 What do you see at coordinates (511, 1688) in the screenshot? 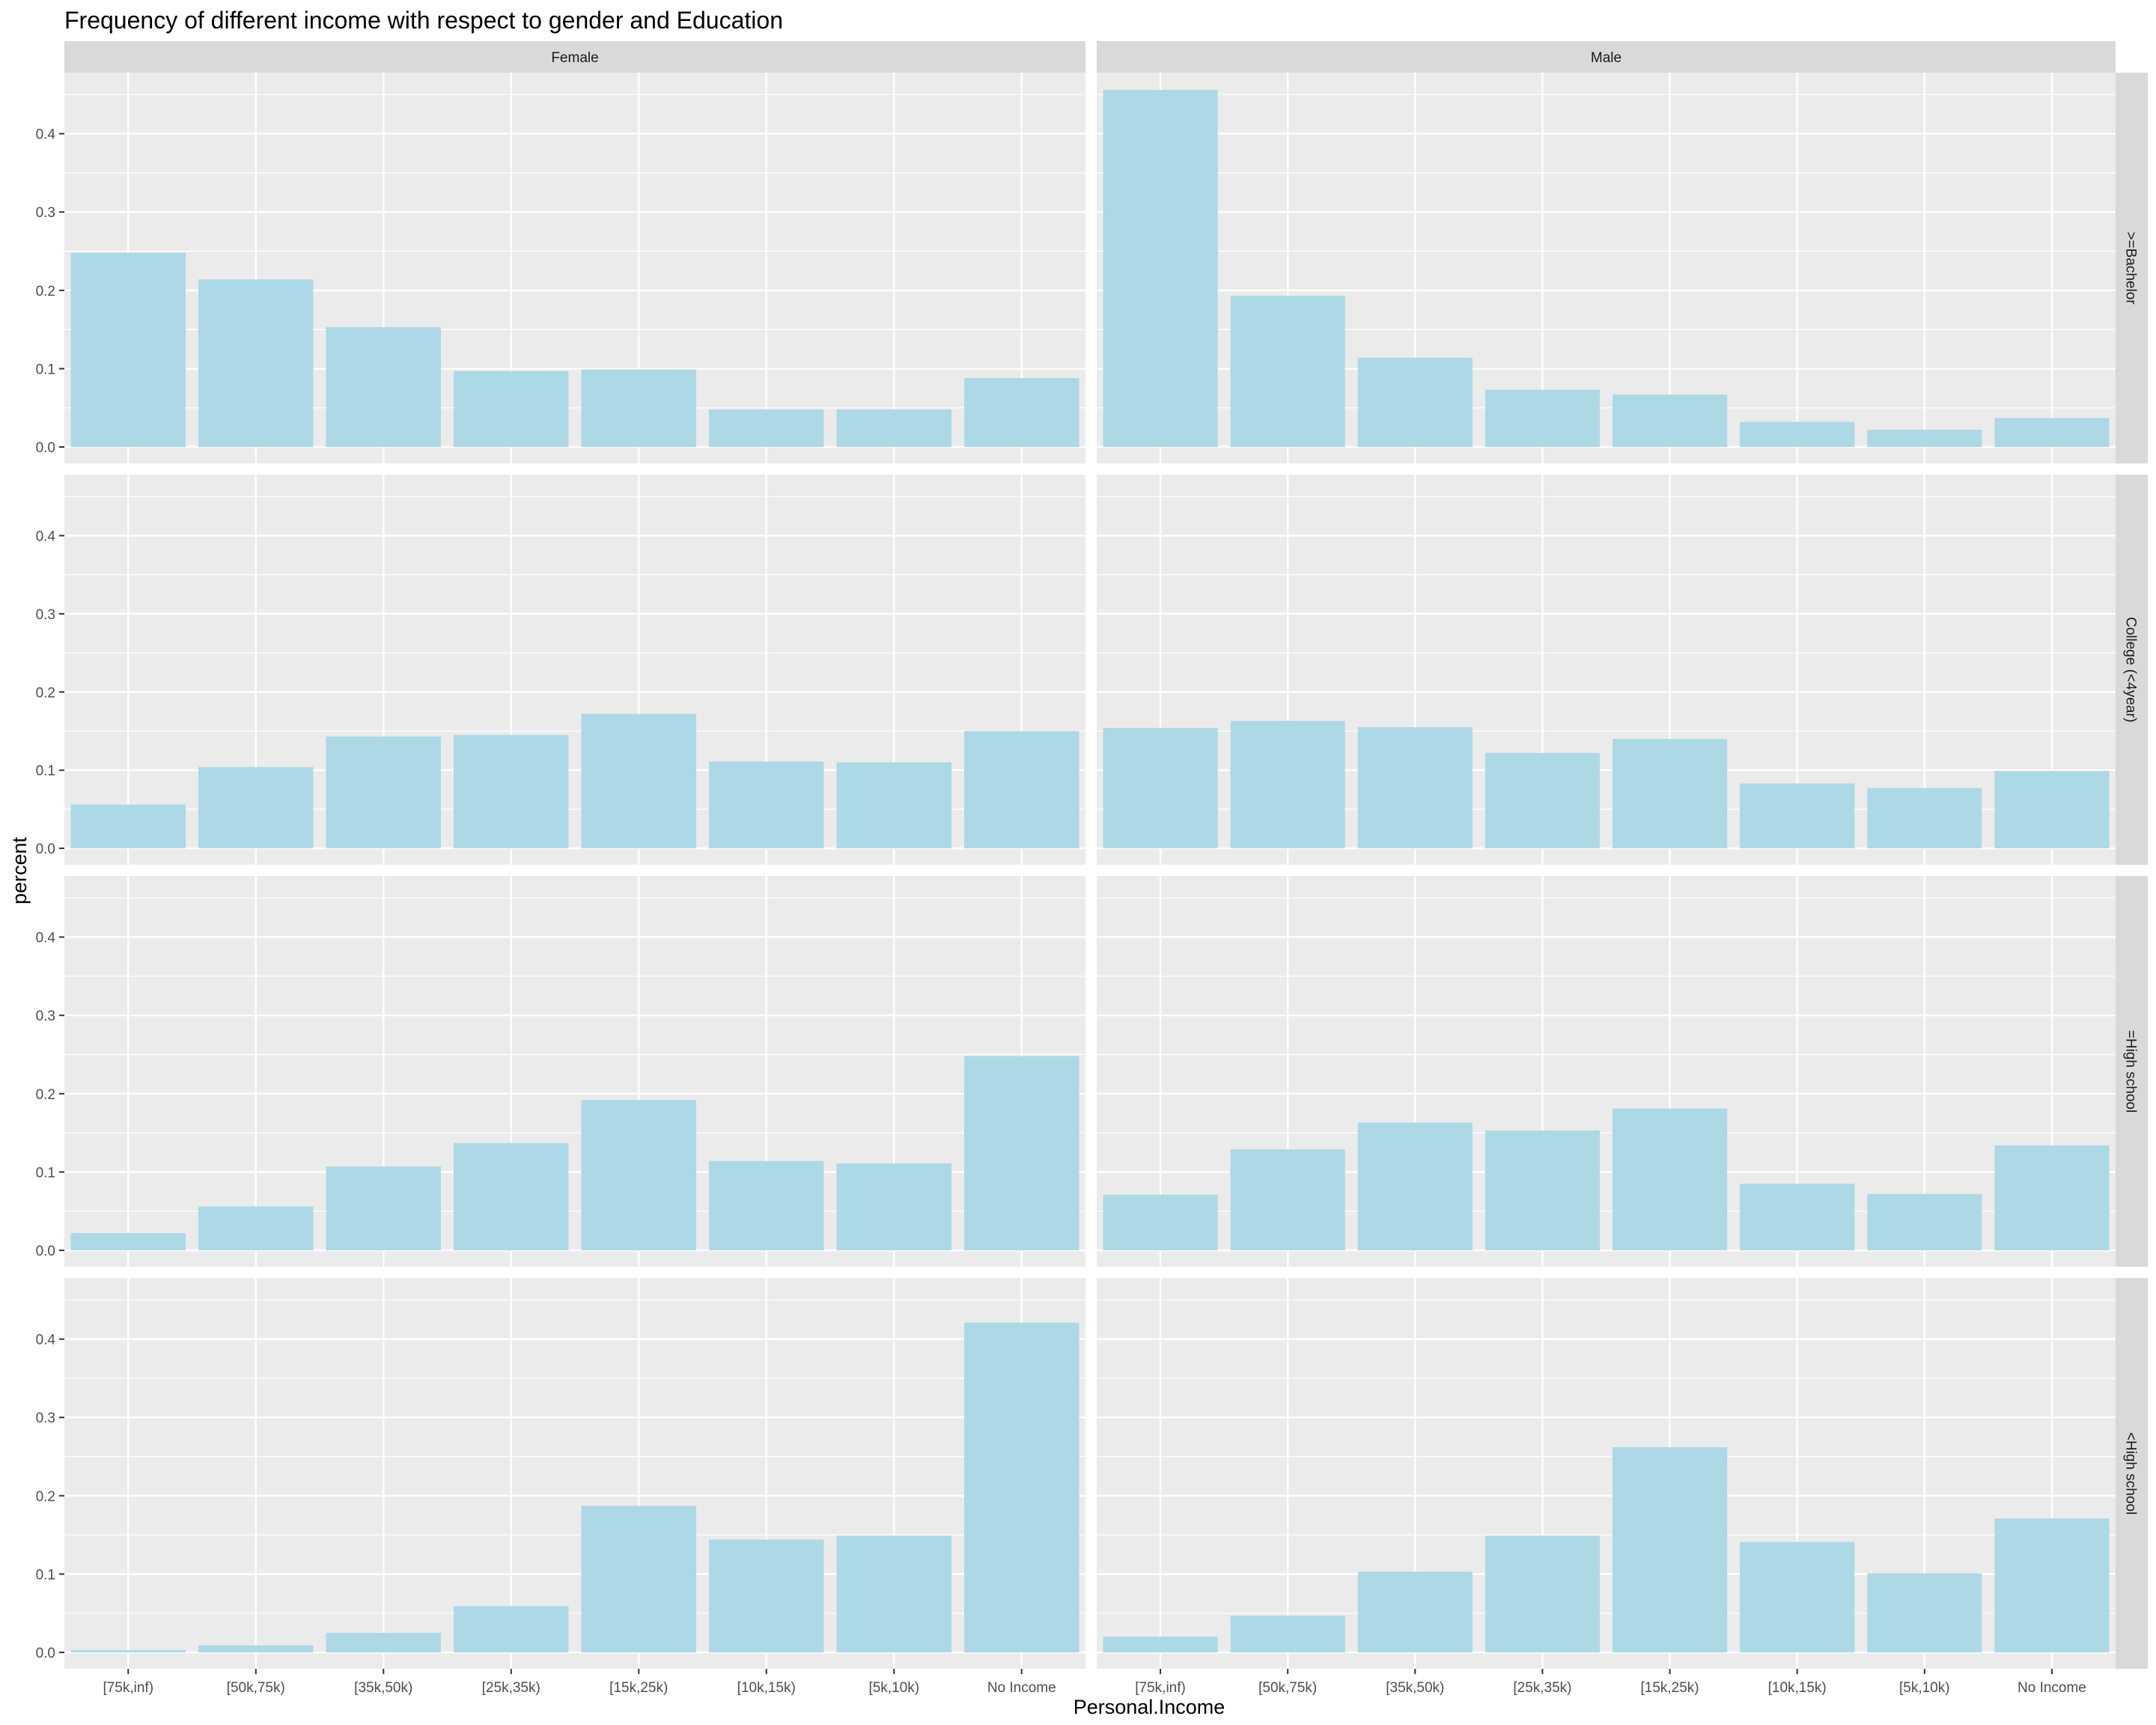
I see `x-tick-label: [25k,35k)` at bounding box center [511, 1688].